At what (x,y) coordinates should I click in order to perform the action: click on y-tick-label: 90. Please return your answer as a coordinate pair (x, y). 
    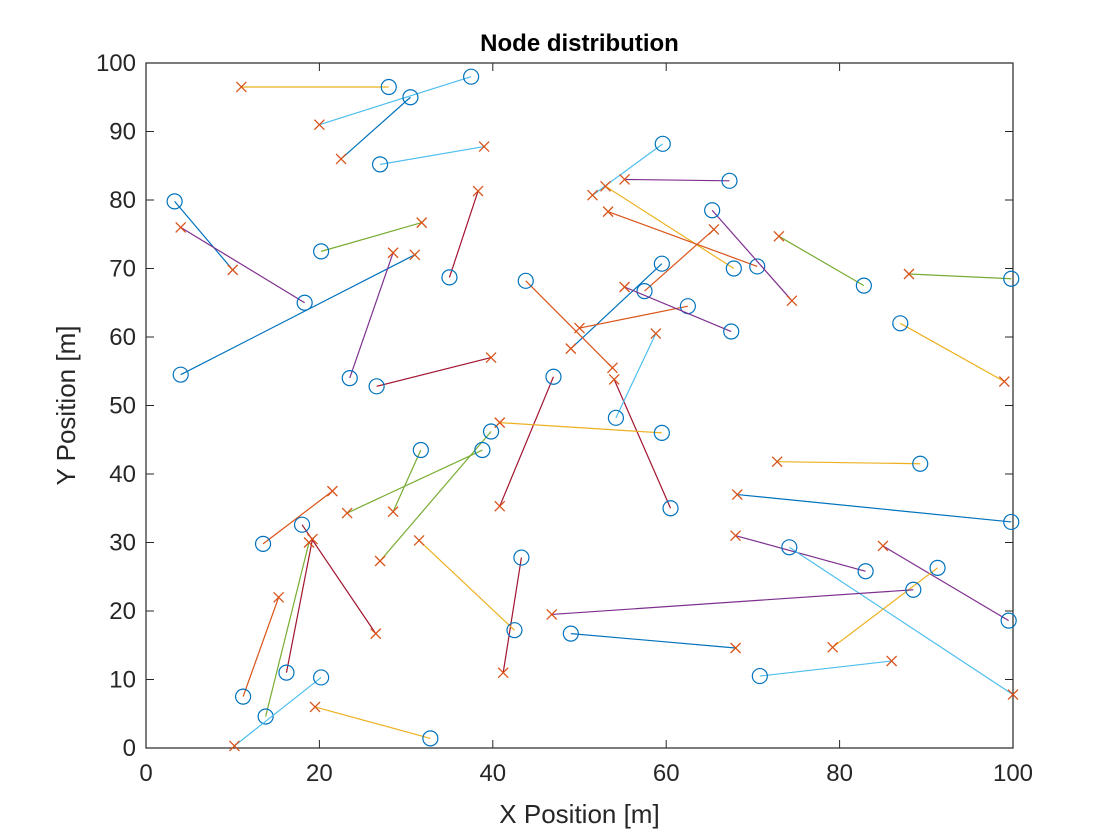
    Looking at the image, I should click on (122, 132).